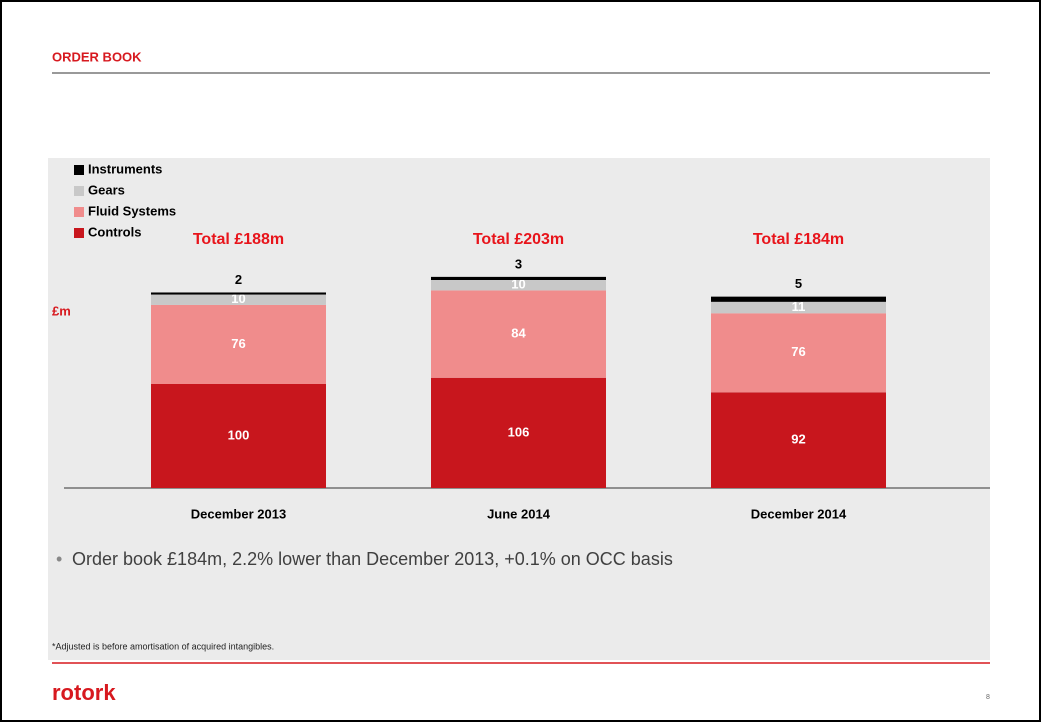  I want to click on page-number: 8, so click(988, 697).